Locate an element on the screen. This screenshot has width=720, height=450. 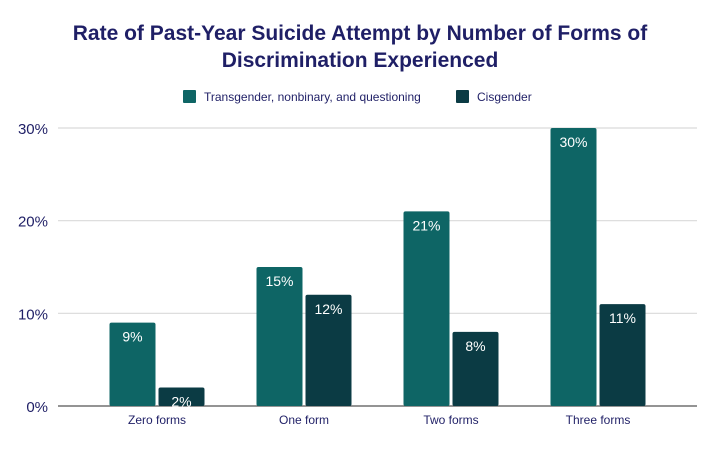
x-tick-label: One form is located at coordinates (304, 420).